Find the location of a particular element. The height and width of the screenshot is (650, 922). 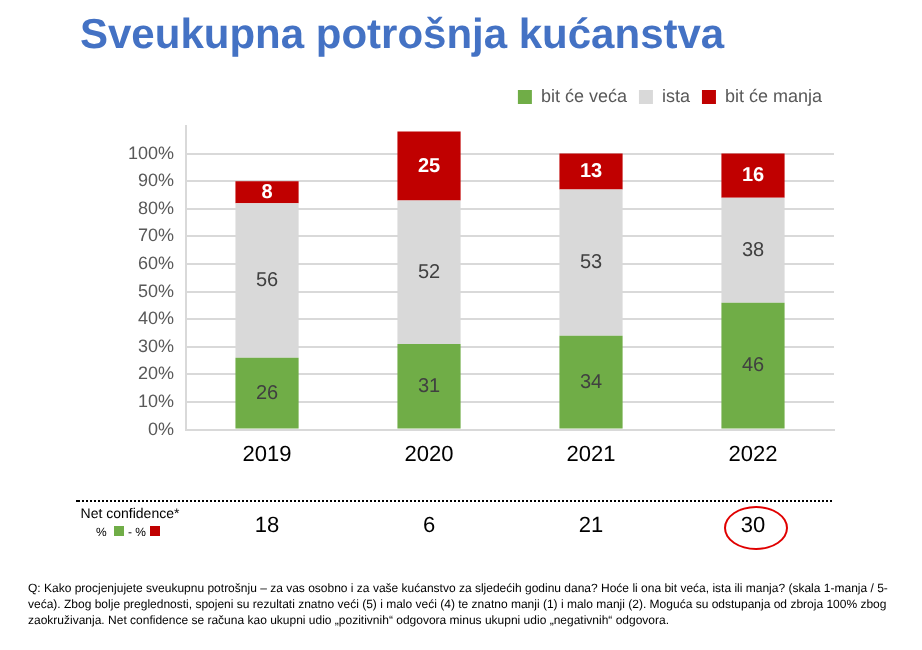

data-label: 34 is located at coordinates (591, 382).